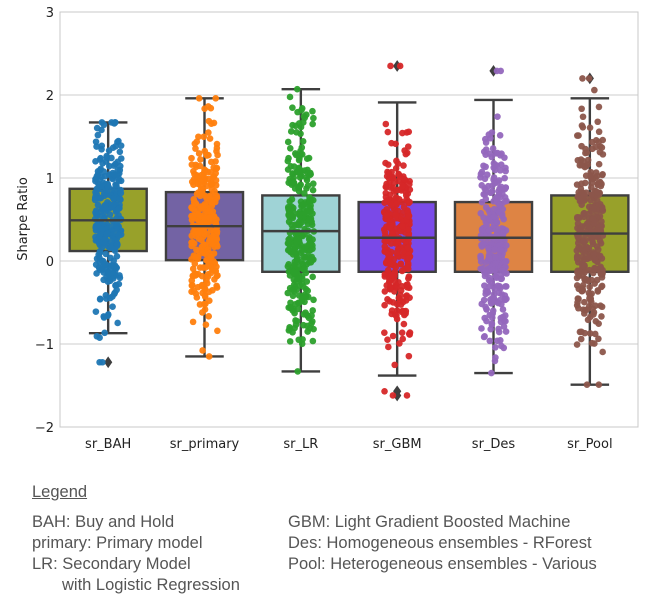  I want to click on x-tick-label: sr_Pool, so click(590, 444).